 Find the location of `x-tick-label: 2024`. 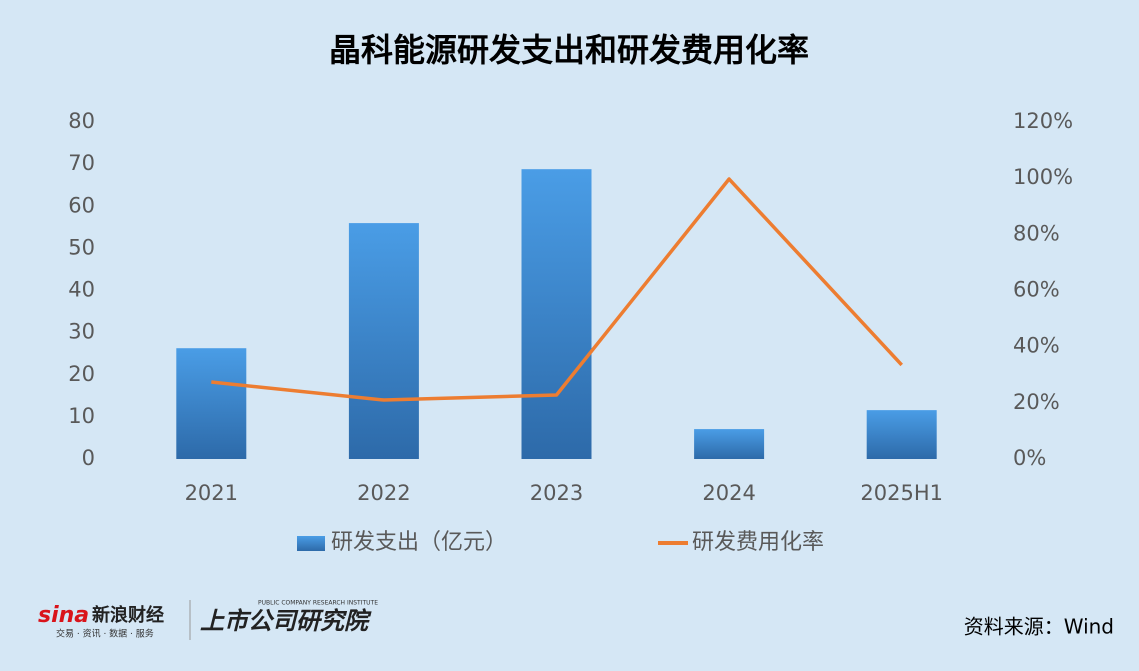

x-tick-label: 2024 is located at coordinates (728, 493).